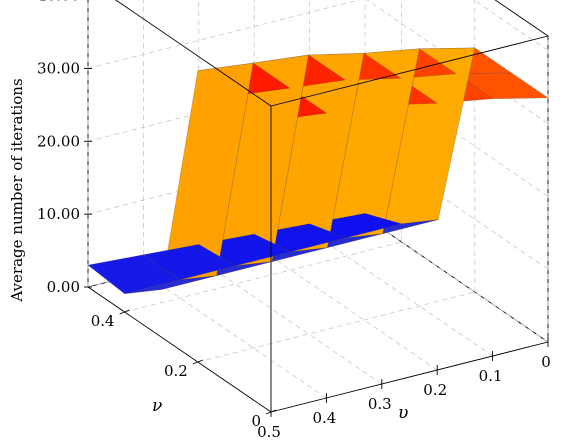  Describe the element at coordinates (134, 274) in the screenshot. I see `surface-patch` at that location.